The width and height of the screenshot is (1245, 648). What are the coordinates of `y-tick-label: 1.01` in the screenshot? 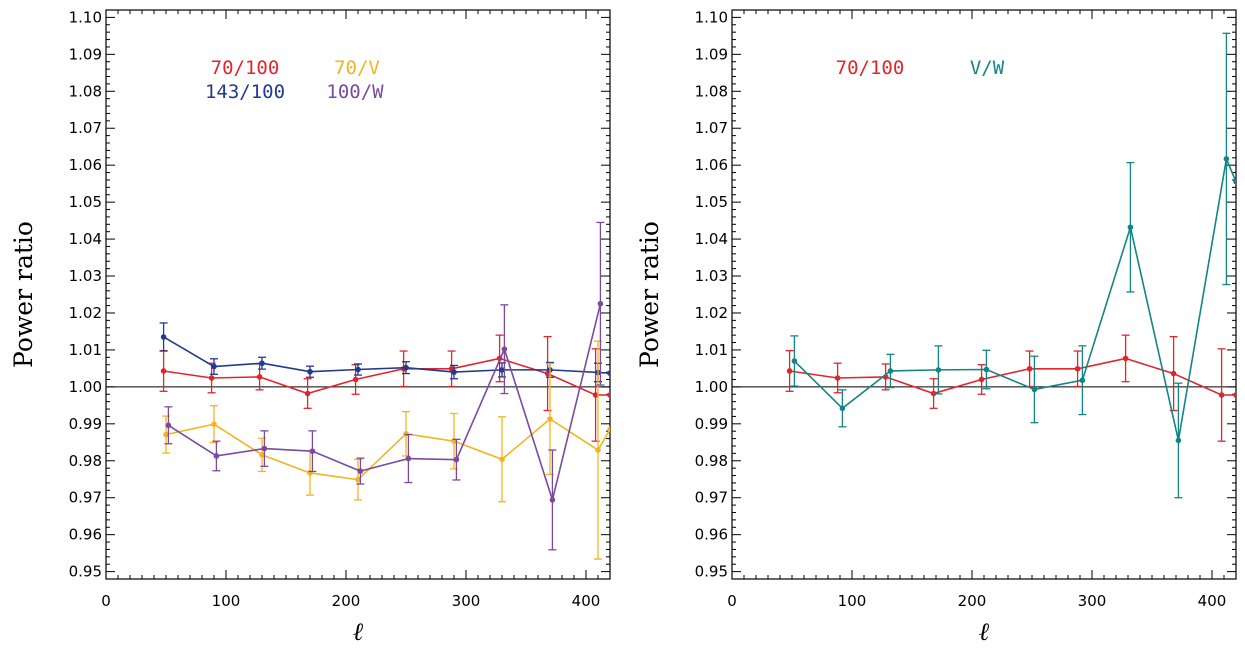 It's located at (711, 350).